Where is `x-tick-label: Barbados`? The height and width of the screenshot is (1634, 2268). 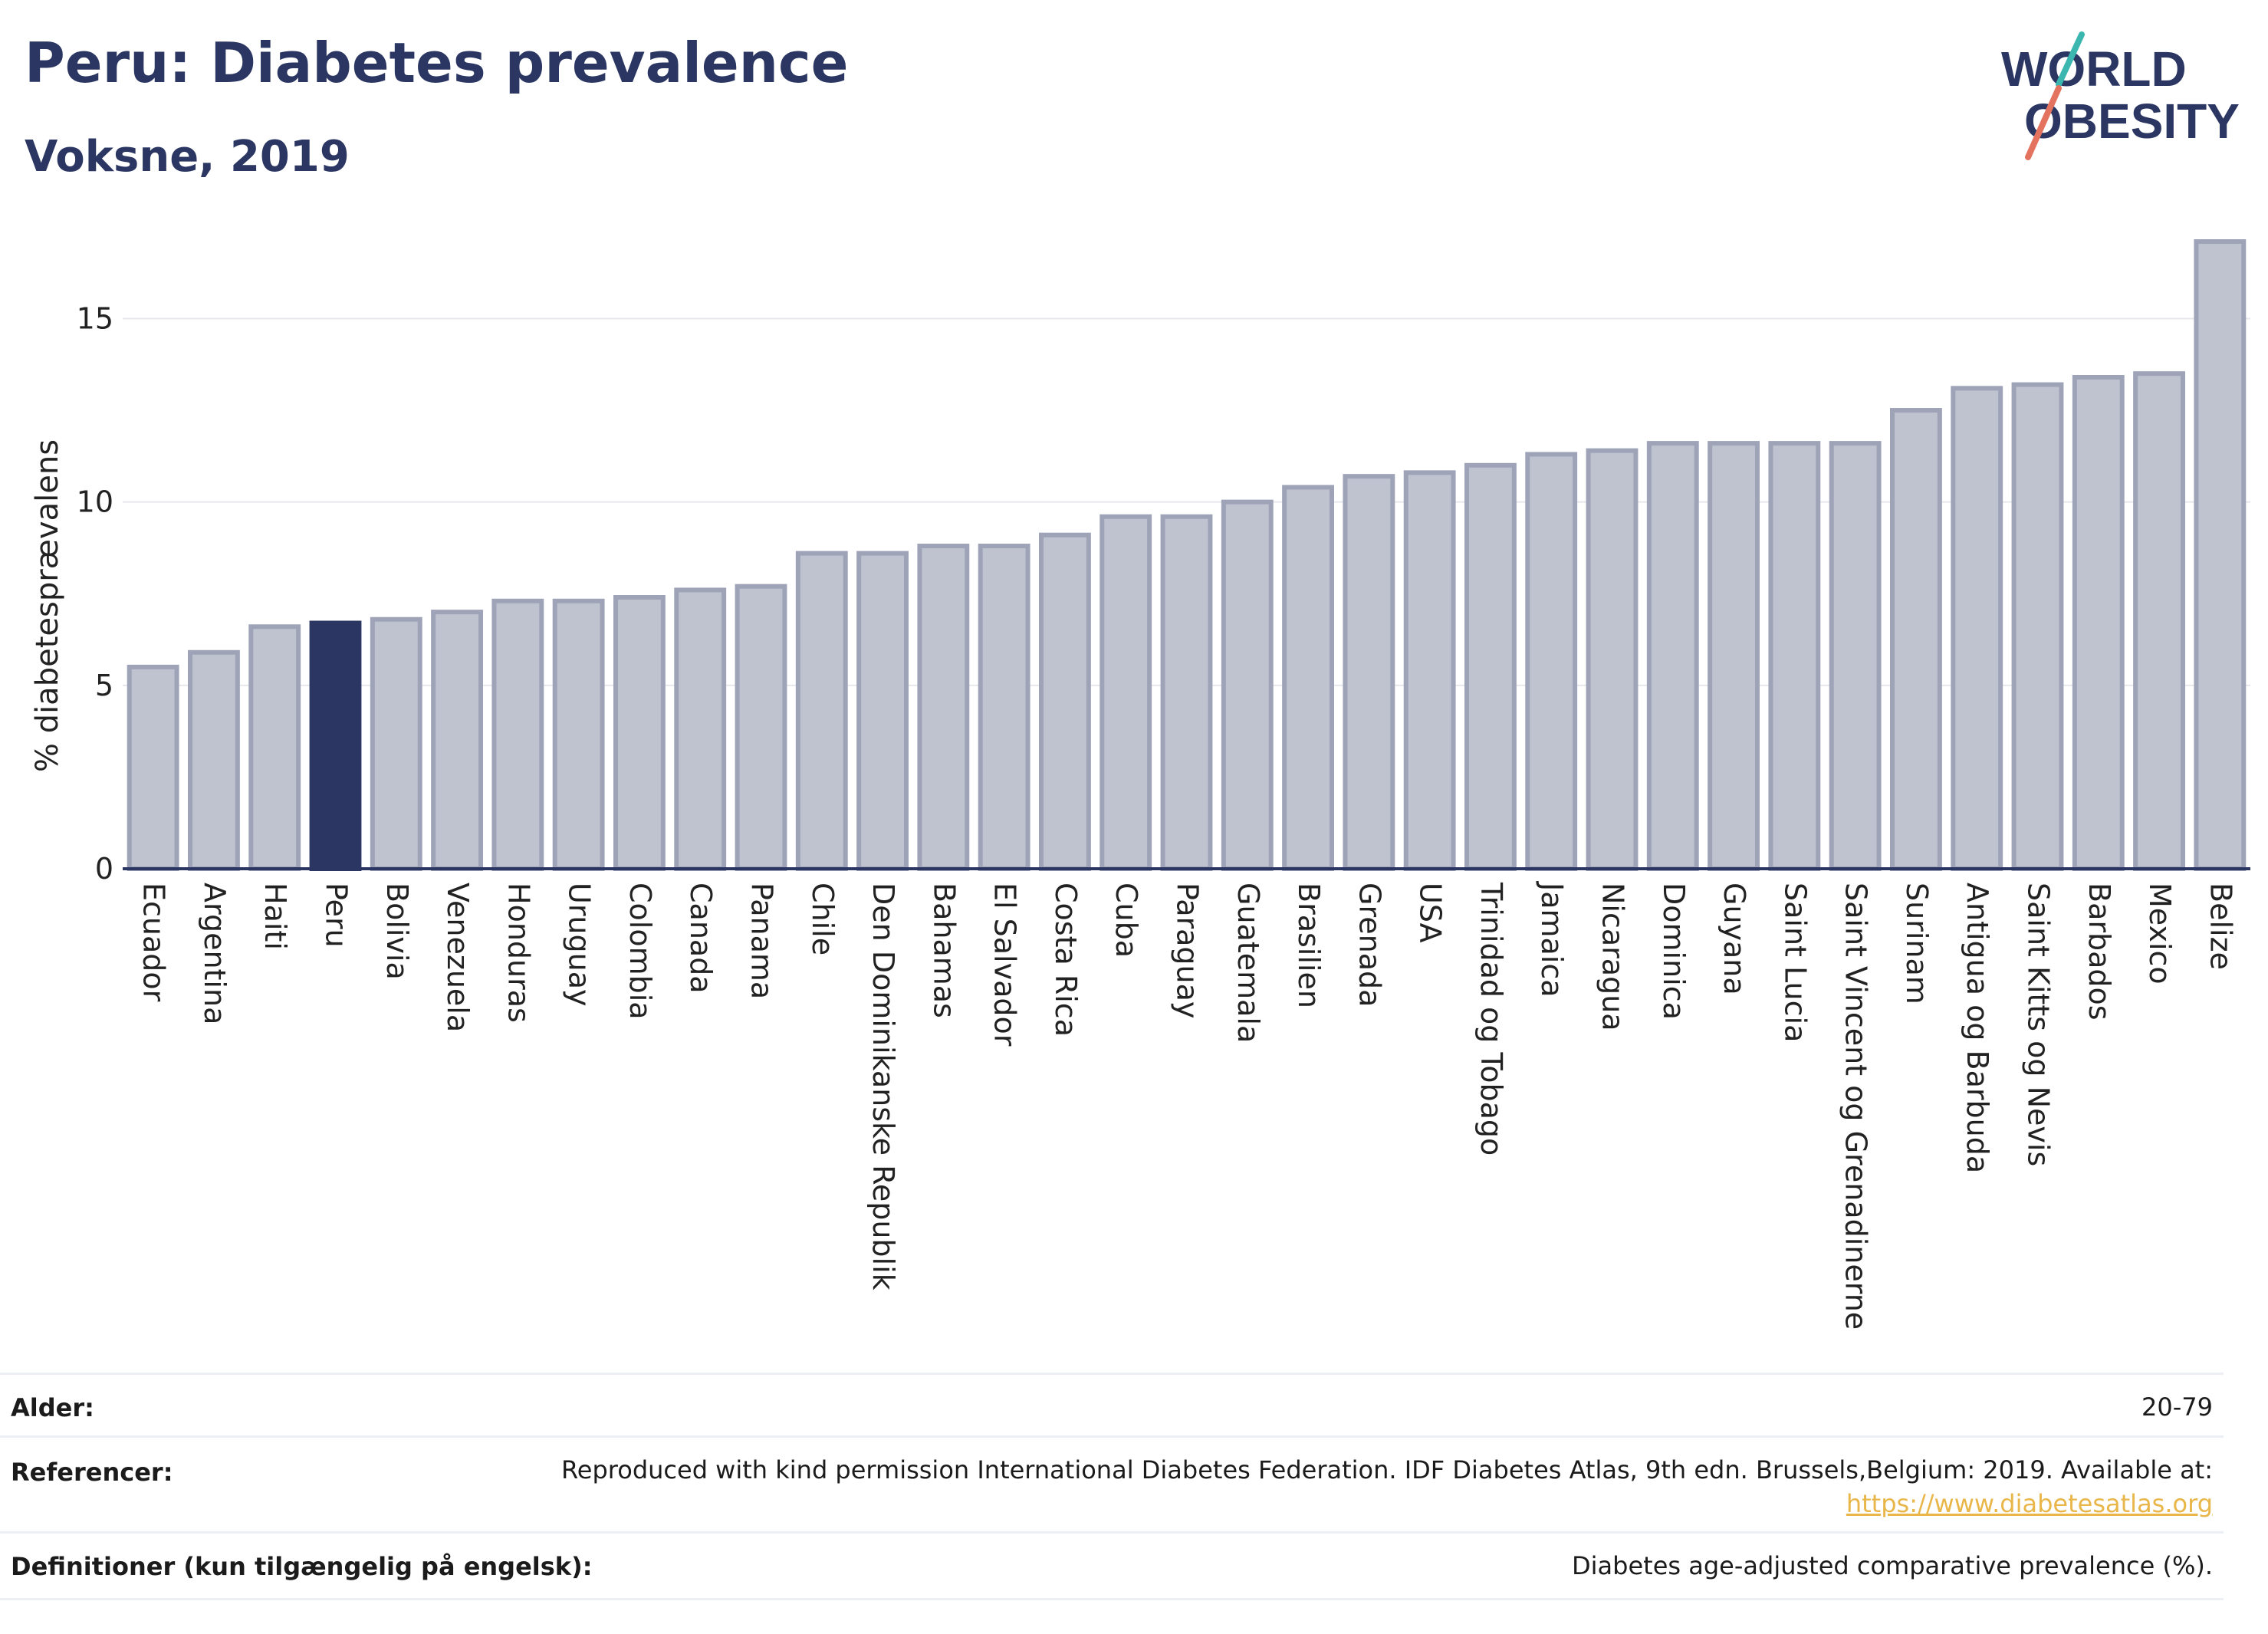
x-tick-label: Barbados is located at coordinates (2099, 952).